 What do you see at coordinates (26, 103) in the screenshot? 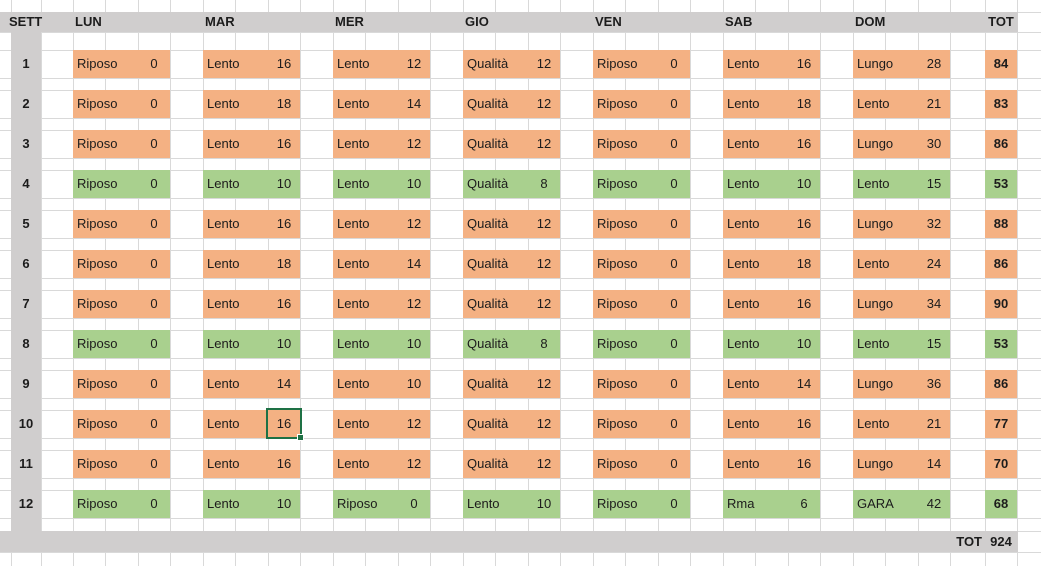
I see `week-number-cell: 2` at bounding box center [26, 103].